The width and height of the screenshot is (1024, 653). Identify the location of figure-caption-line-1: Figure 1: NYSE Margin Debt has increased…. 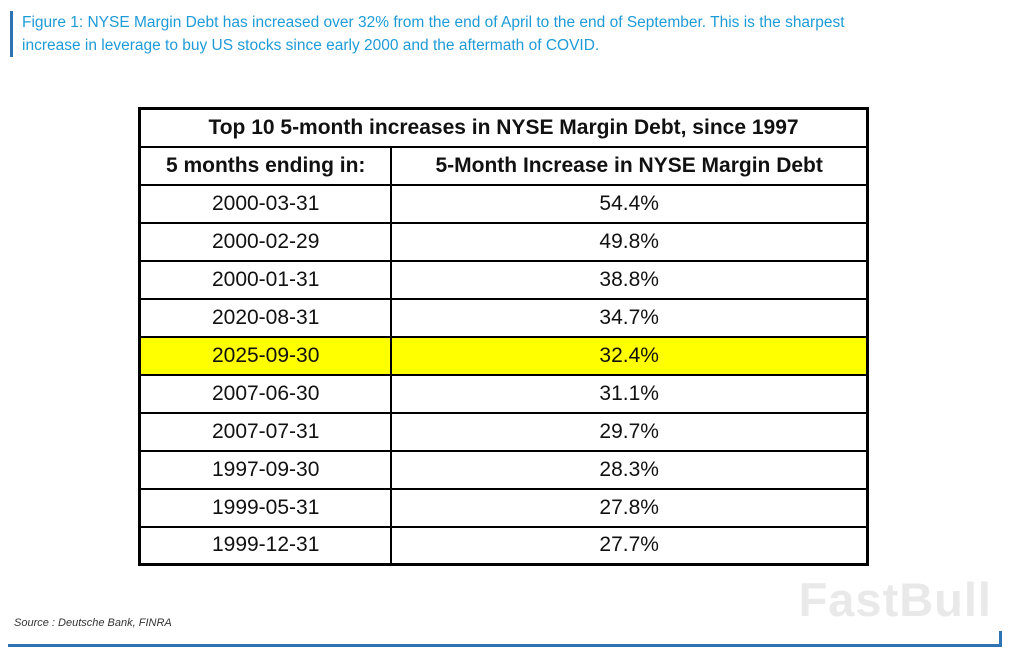
(433, 22).